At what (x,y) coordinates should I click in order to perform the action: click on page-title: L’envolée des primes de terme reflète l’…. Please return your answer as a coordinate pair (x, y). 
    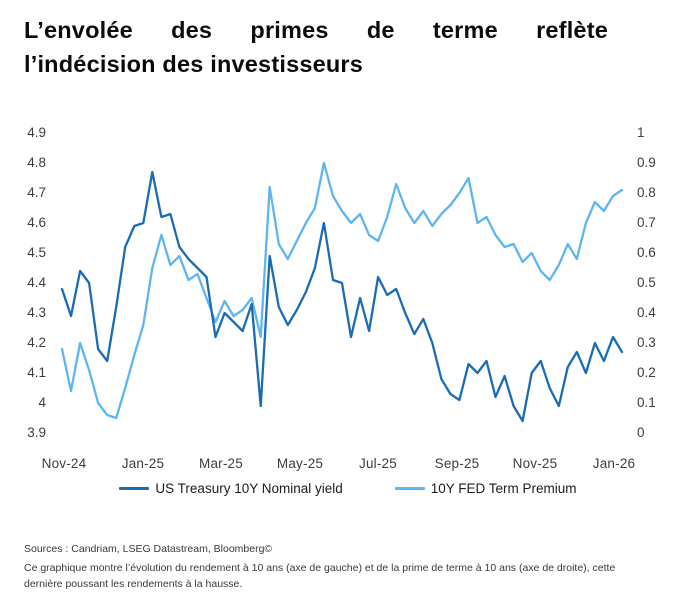
    Looking at the image, I should click on (316, 40).